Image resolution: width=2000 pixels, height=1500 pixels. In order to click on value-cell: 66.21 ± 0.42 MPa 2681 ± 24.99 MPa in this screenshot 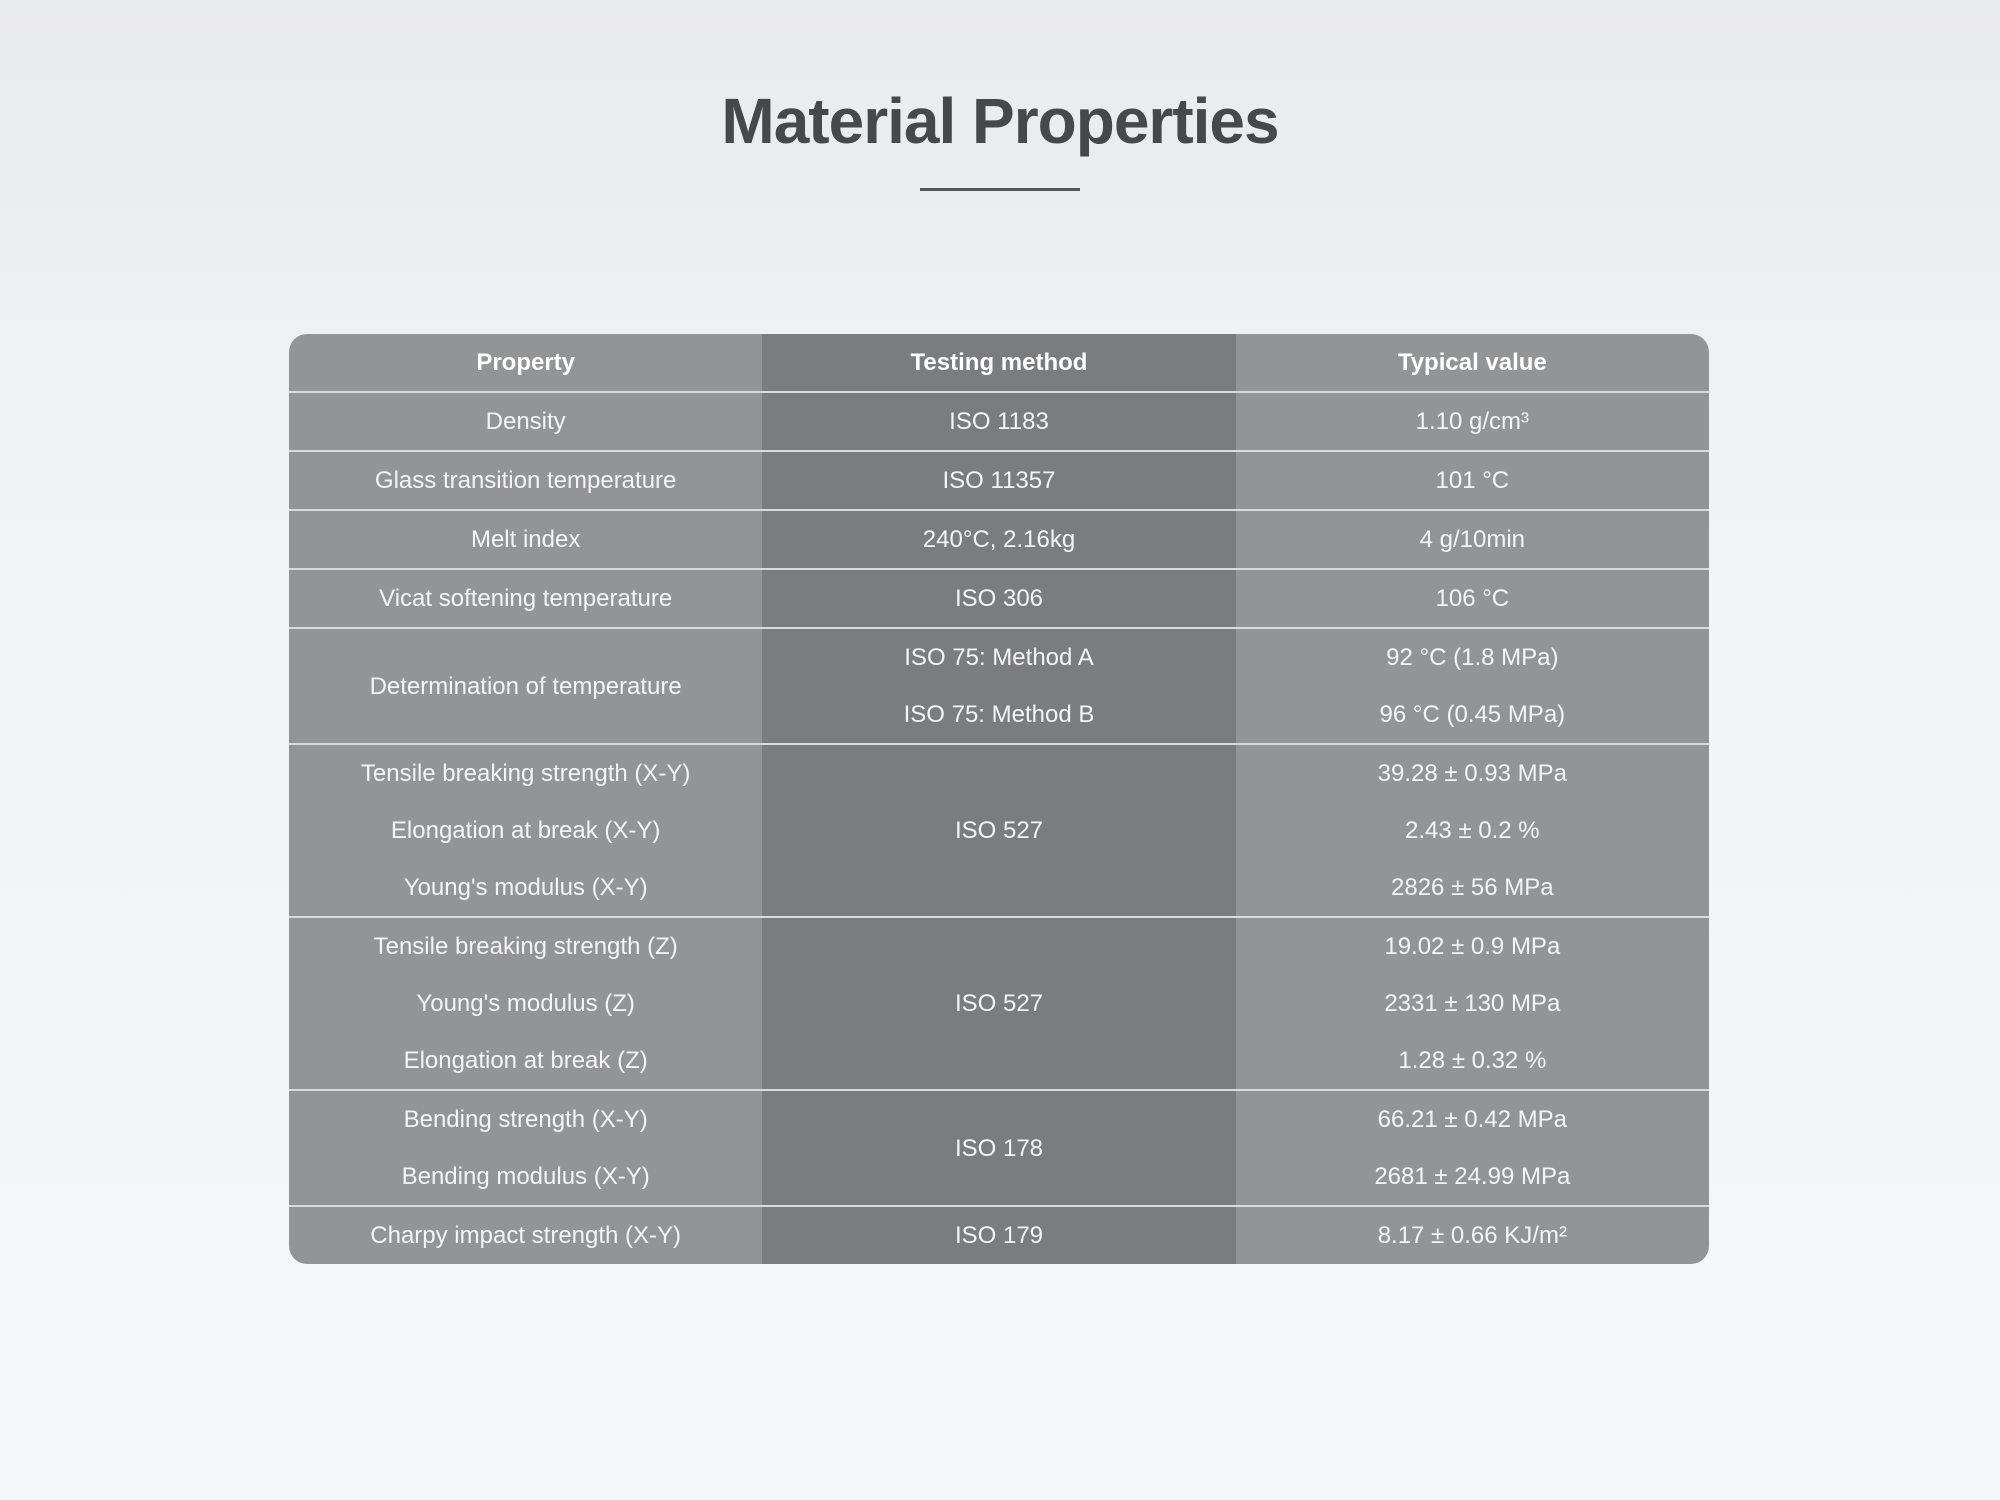, I will do `click(1472, 1148)`.